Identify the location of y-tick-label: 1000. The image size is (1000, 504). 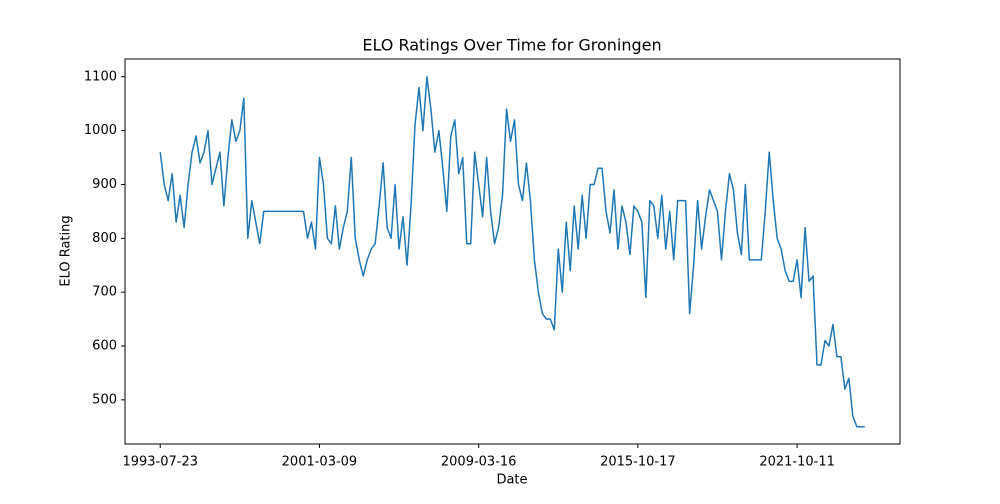
(100, 130).